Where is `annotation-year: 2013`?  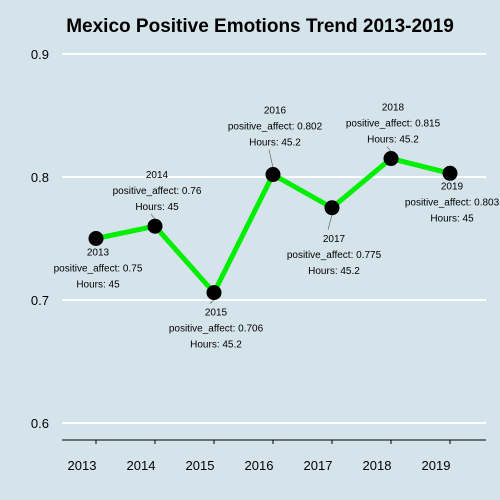 annotation-year: 2013 is located at coordinates (98, 253).